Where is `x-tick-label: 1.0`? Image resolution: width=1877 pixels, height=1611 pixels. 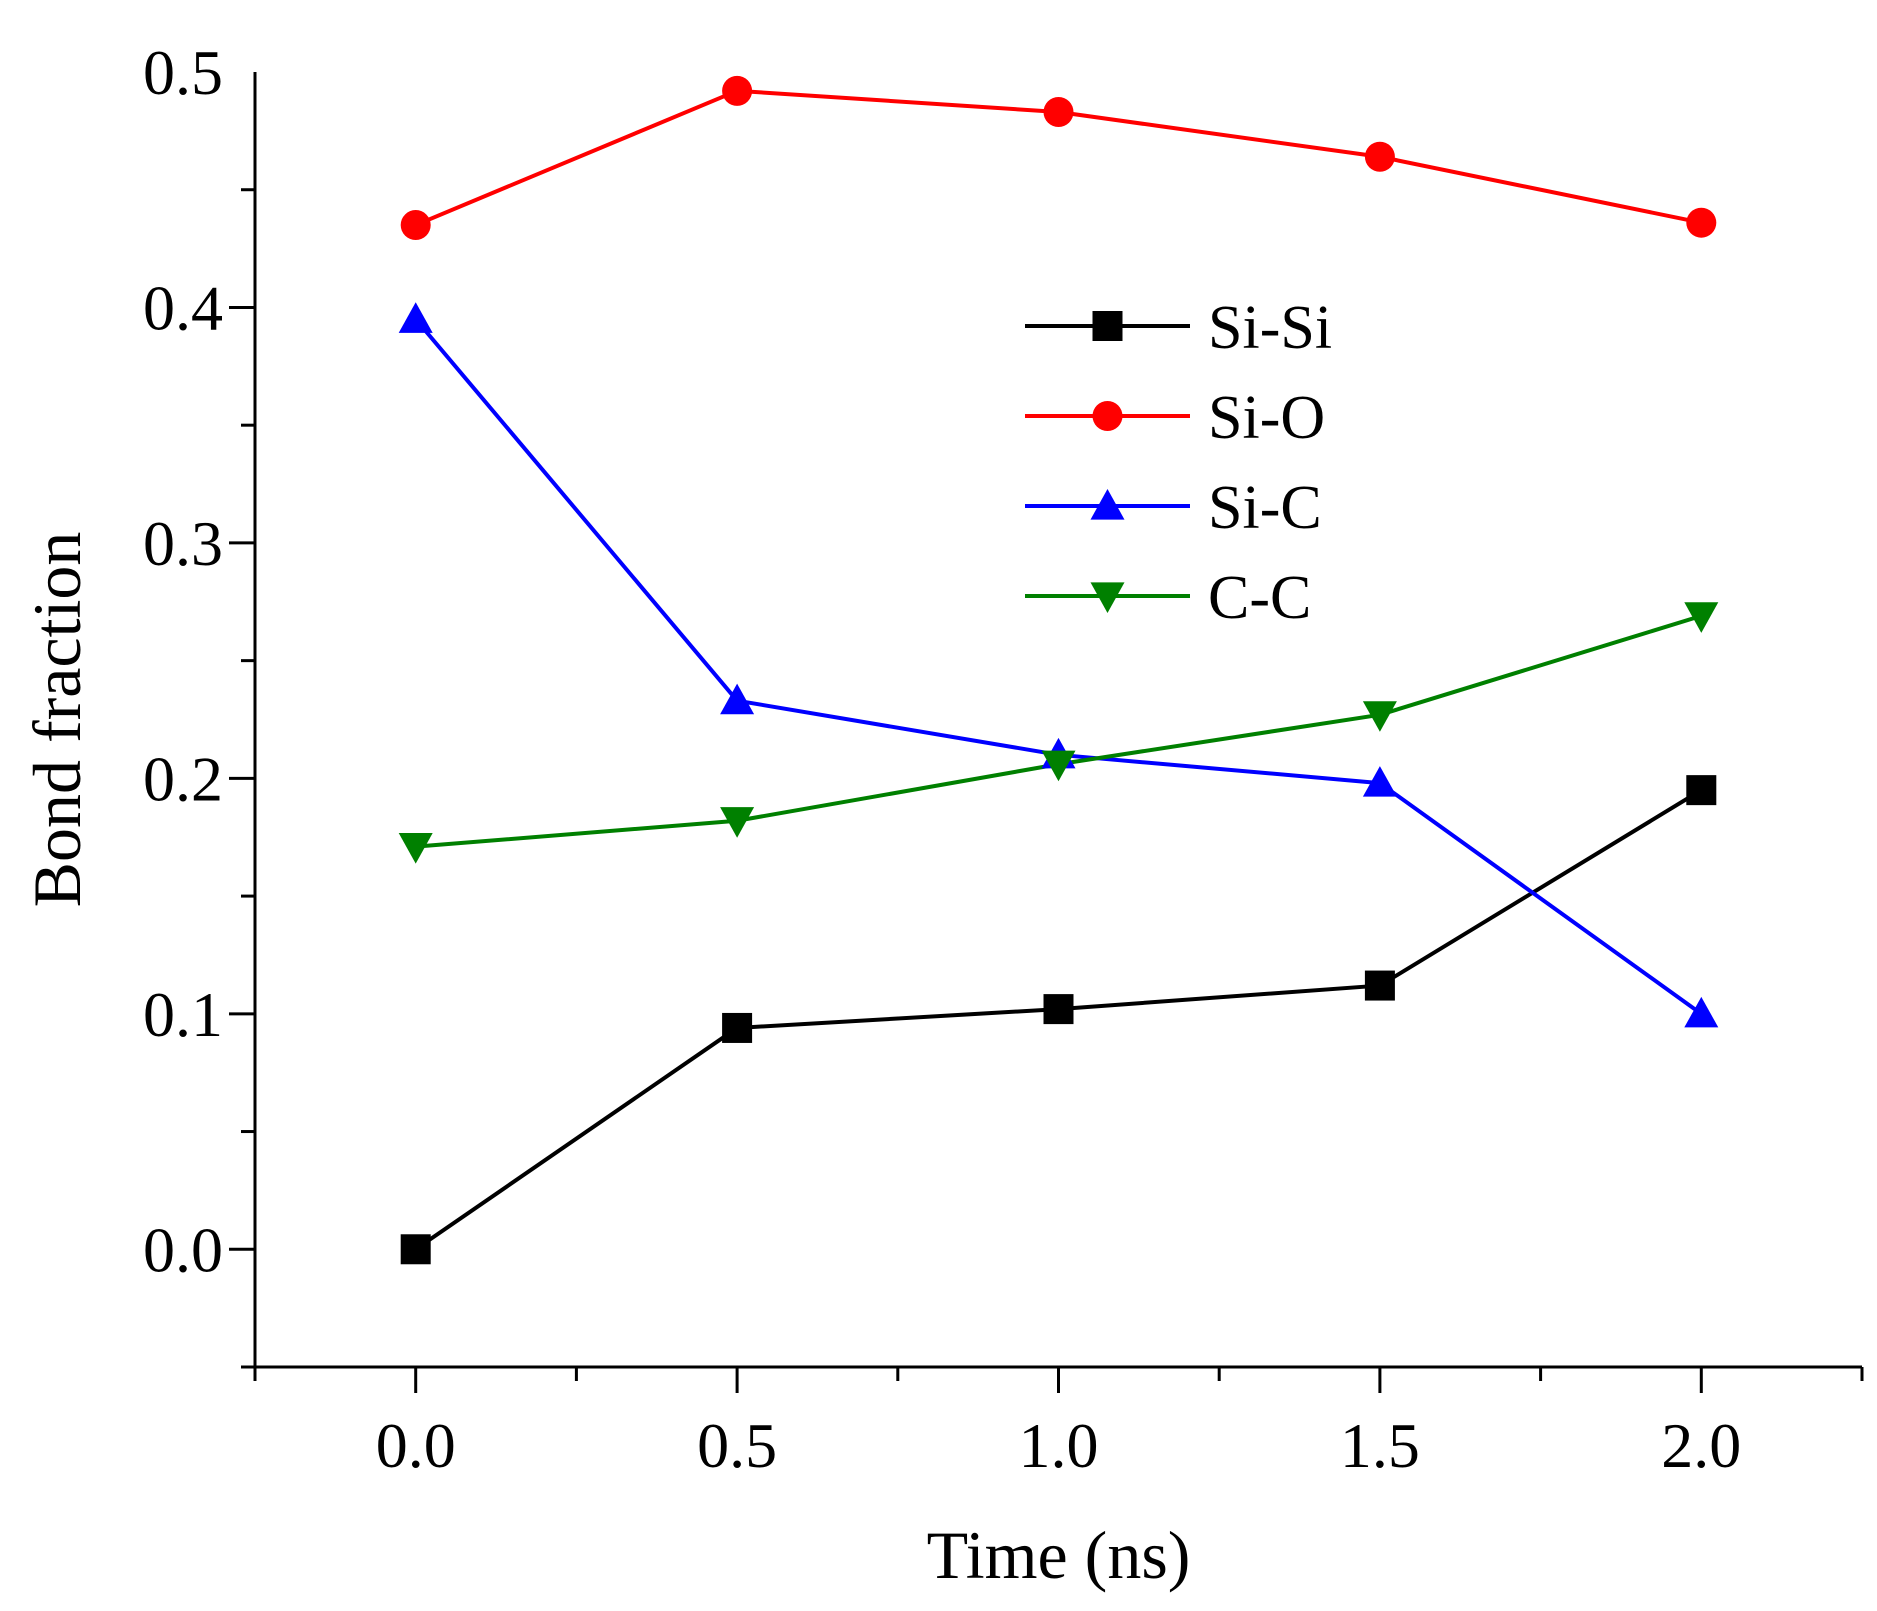 x-tick-label: 1.0 is located at coordinates (1059, 1445).